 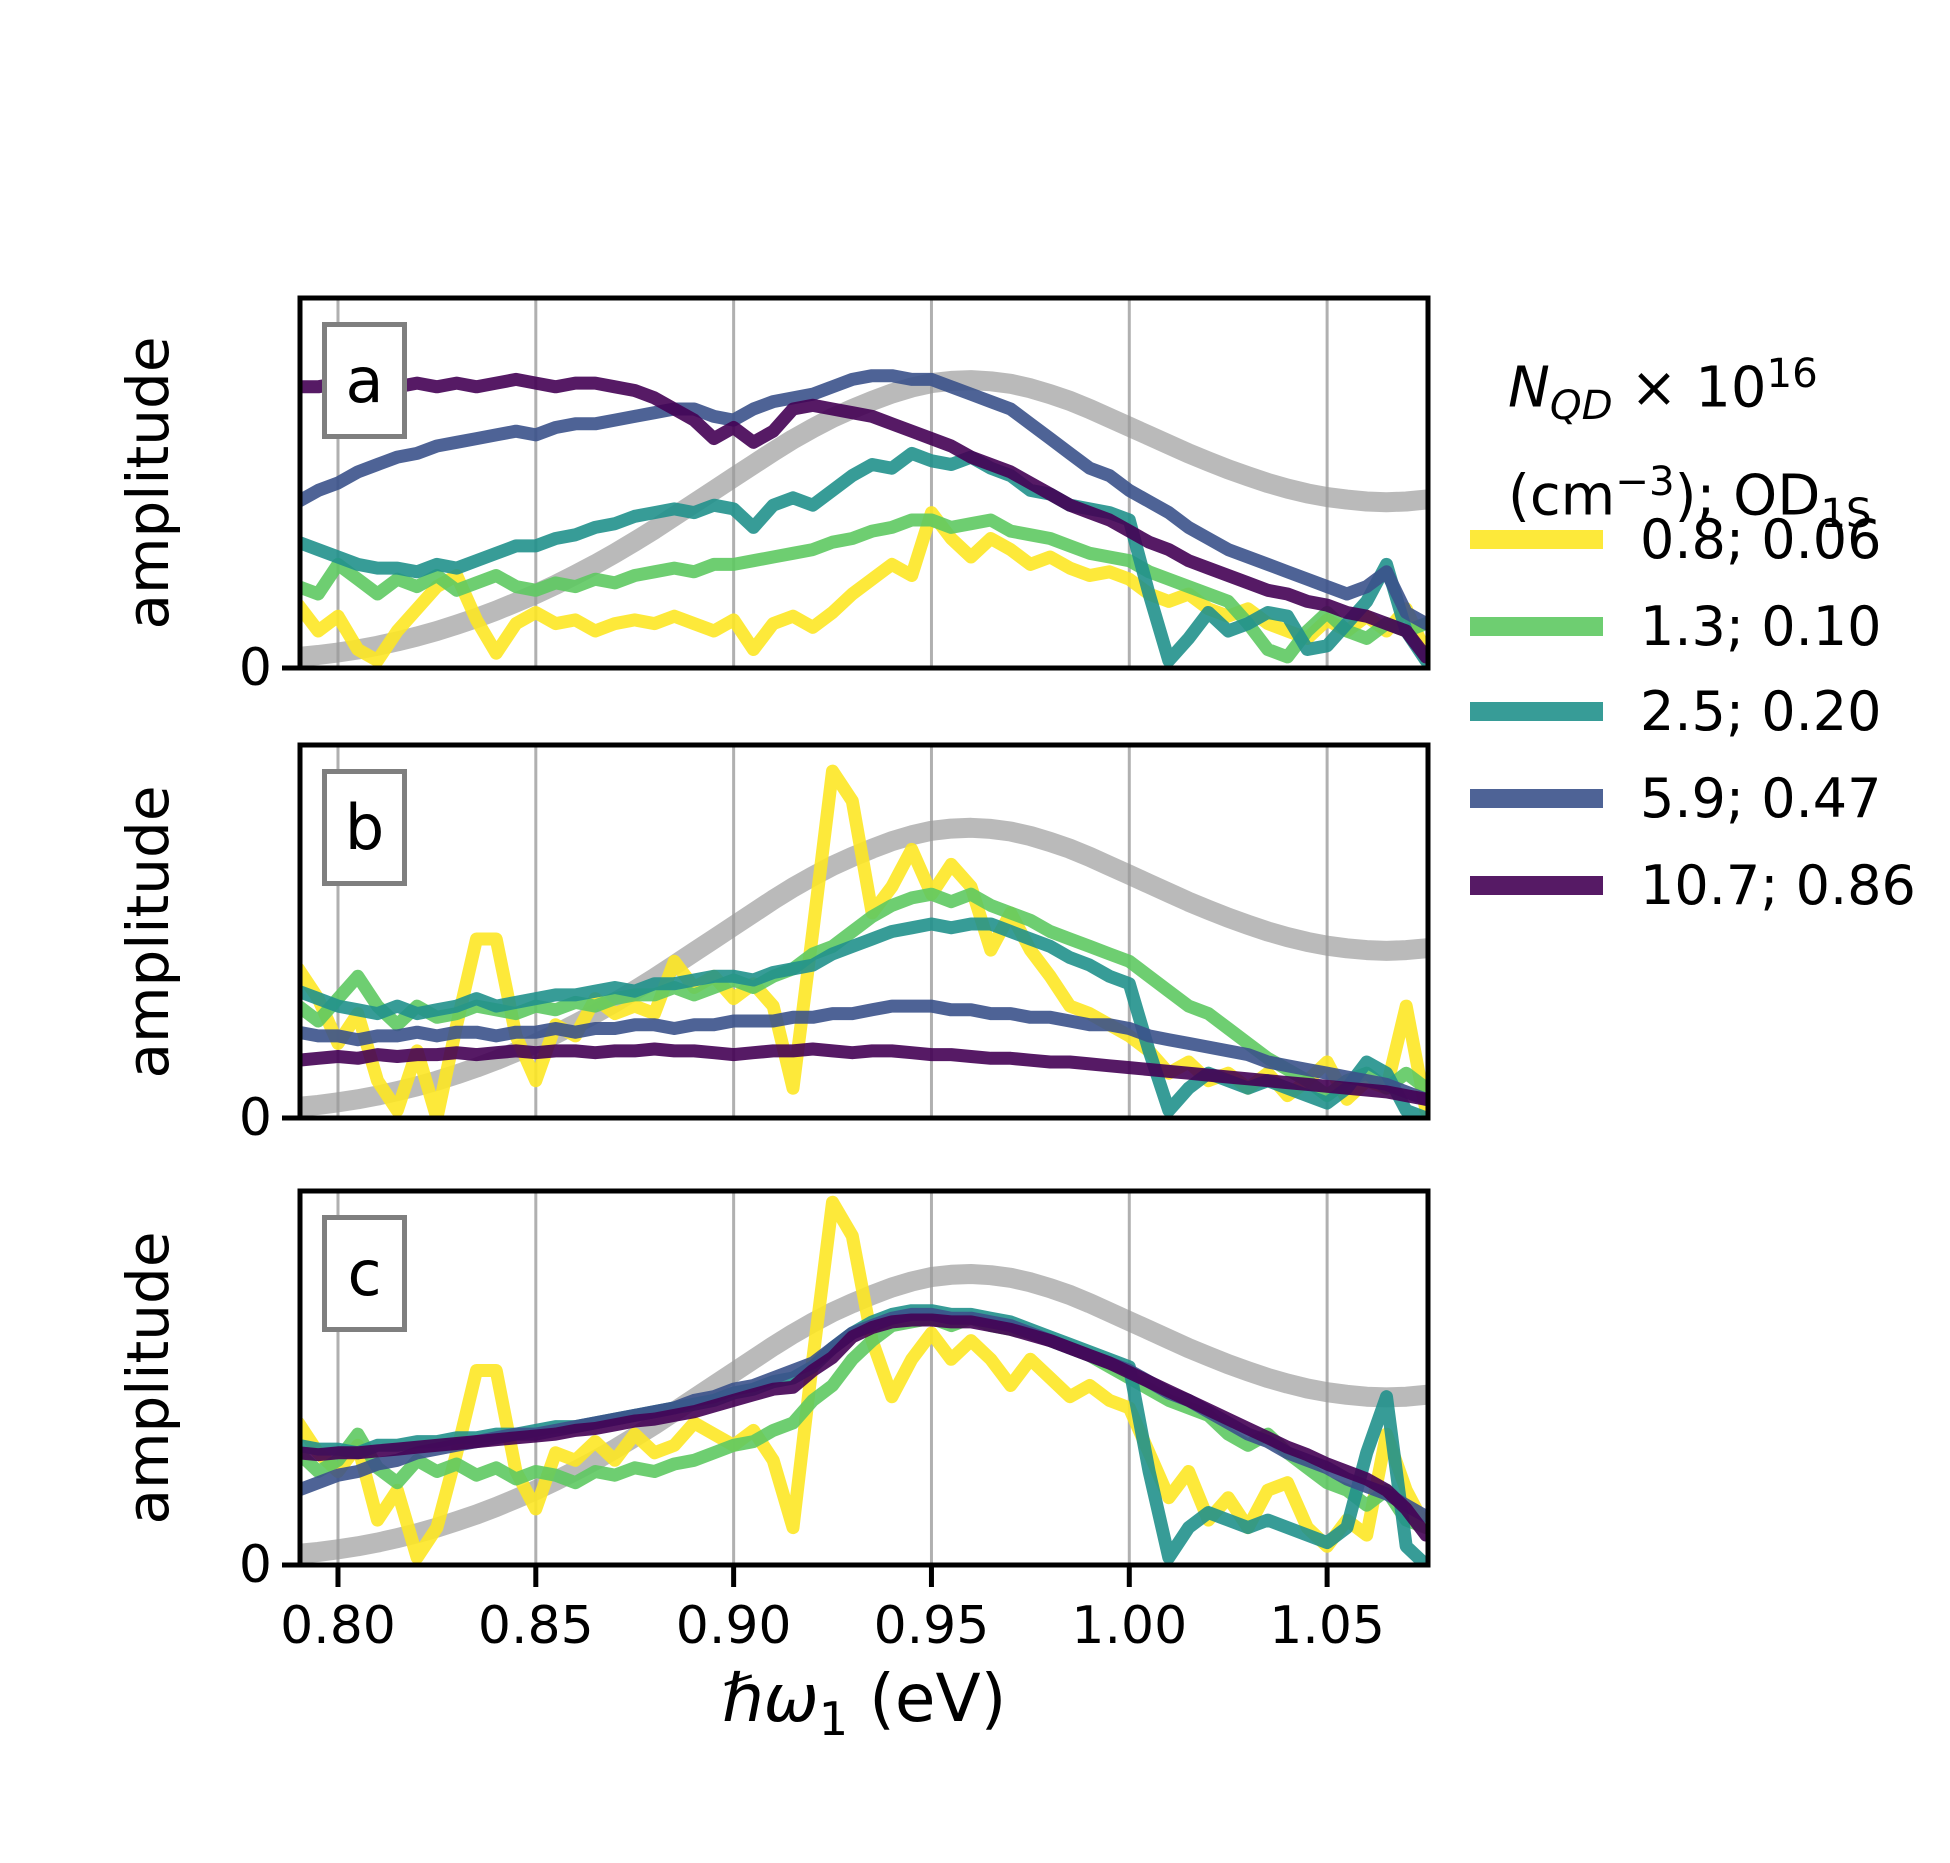 What do you see at coordinates (148, 1378) in the screenshot?
I see `y-axis-label-panel-c: amplitude` at bounding box center [148, 1378].